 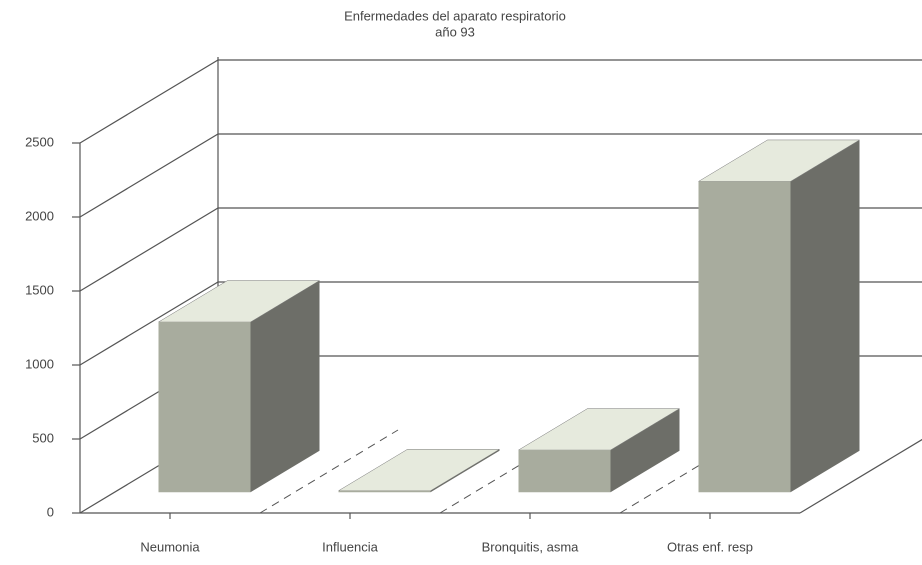 I want to click on chart-title: Enfermedades del aparato respiratorio, so click(x=455, y=15).